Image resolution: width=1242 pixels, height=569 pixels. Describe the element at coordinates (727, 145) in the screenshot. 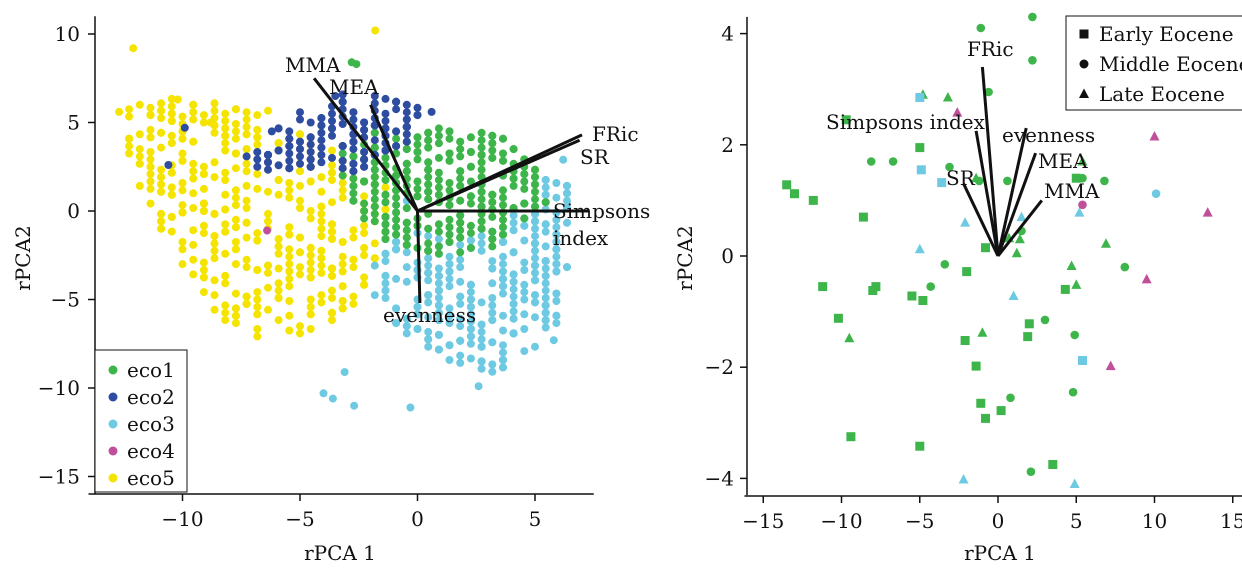

I see `y-tick-label: 2` at that location.